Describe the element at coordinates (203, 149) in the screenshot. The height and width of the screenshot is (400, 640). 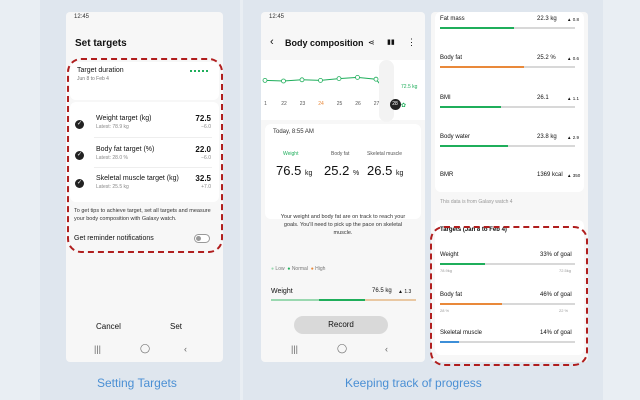
I see `target-item-value: 22.0` at that location.